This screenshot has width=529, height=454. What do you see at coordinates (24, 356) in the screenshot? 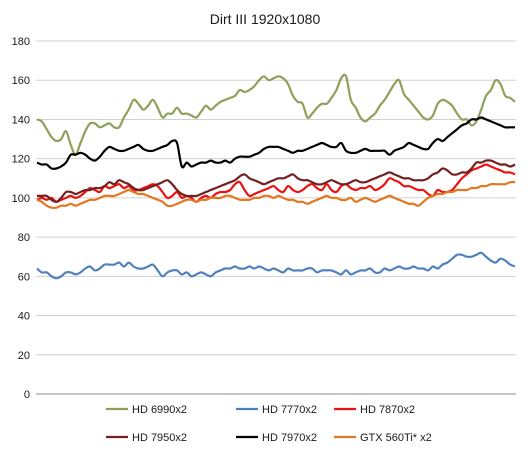
I see `y-tick-label: 20` at bounding box center [24, 356].